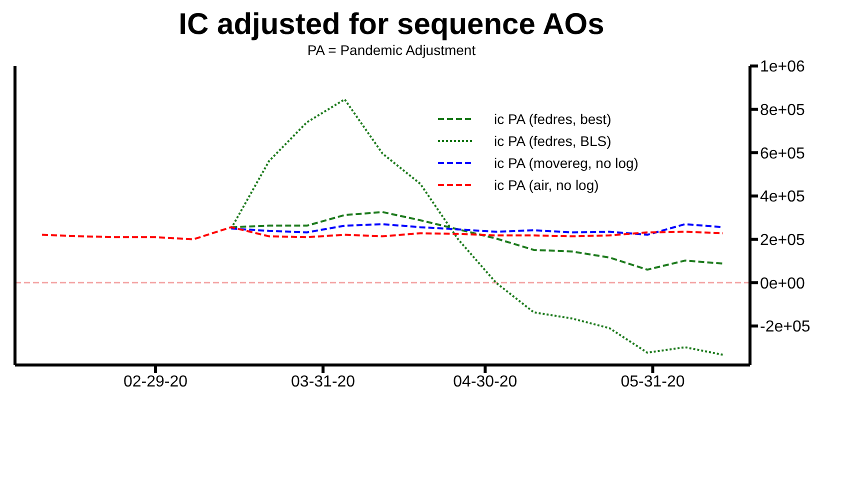 The image size is (843, 495). Describe the element at coordinates (783, 111) in the screenshot. I see `y-tick-label: 8e+05` at that location.